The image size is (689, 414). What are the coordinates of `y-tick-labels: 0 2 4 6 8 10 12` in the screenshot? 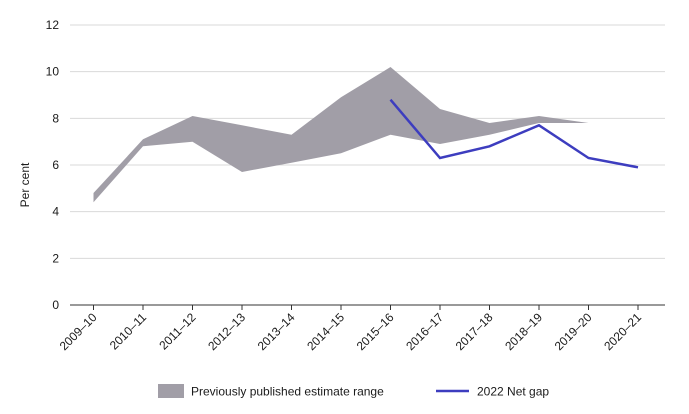 It's located at (53, 165).